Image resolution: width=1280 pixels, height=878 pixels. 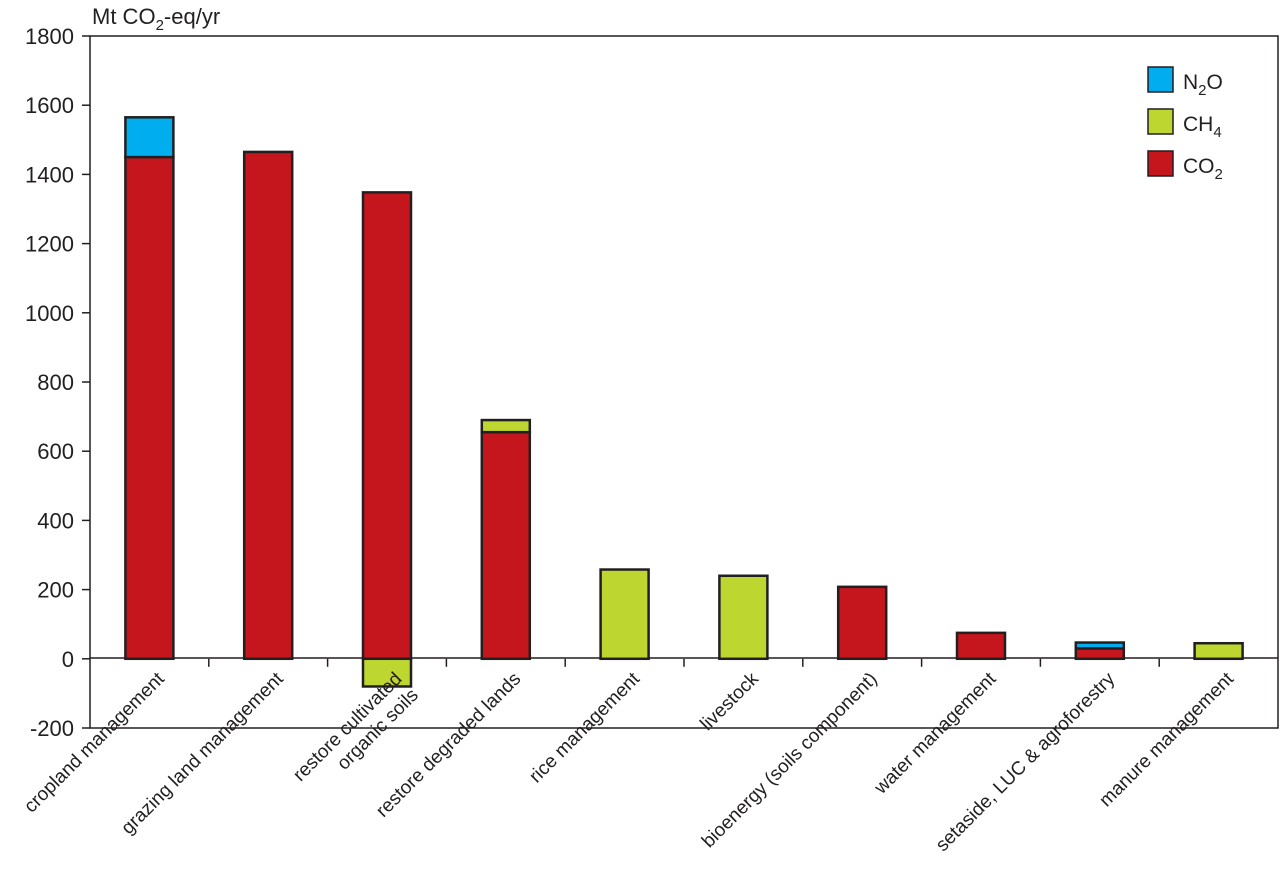 I want to click on y-tick-label: 800, so click(x=55, y=382).